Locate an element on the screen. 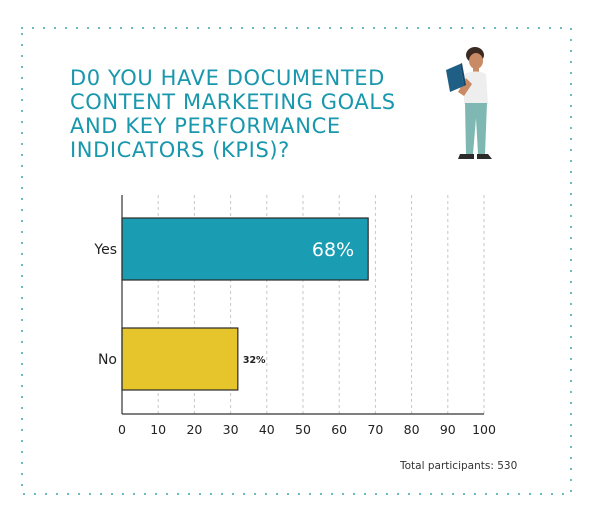 The width and height of the screenshot is (595, 516). total-participants-note: Total participants: 530 is located at coordinates (459, 466).